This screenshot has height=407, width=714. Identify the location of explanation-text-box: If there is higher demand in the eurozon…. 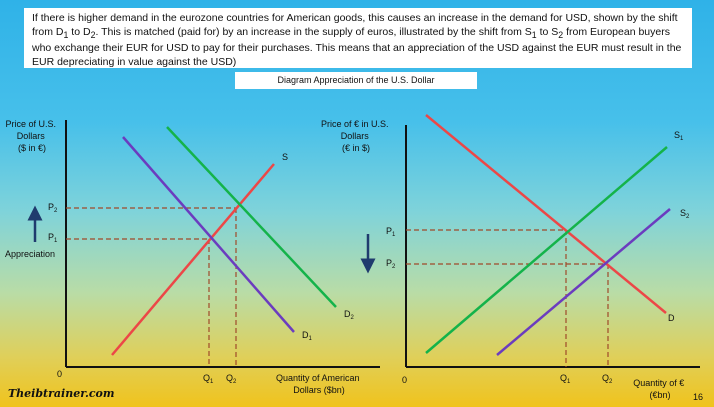
(358, 38).